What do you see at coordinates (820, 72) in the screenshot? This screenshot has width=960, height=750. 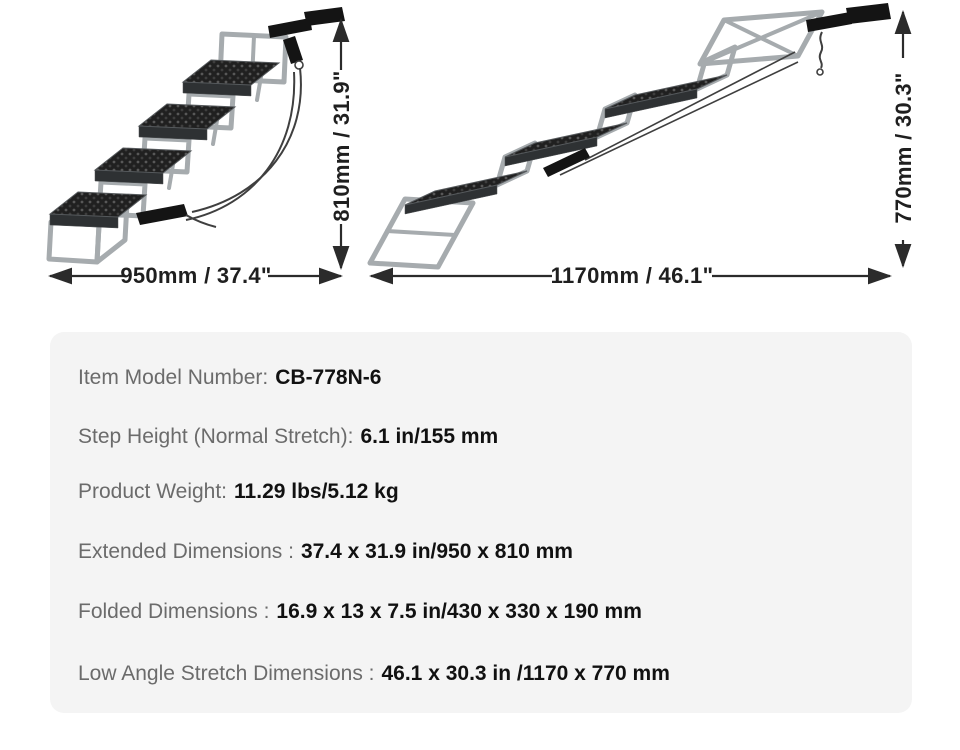 I see `cord-hook` at bounding box center [820, 72].